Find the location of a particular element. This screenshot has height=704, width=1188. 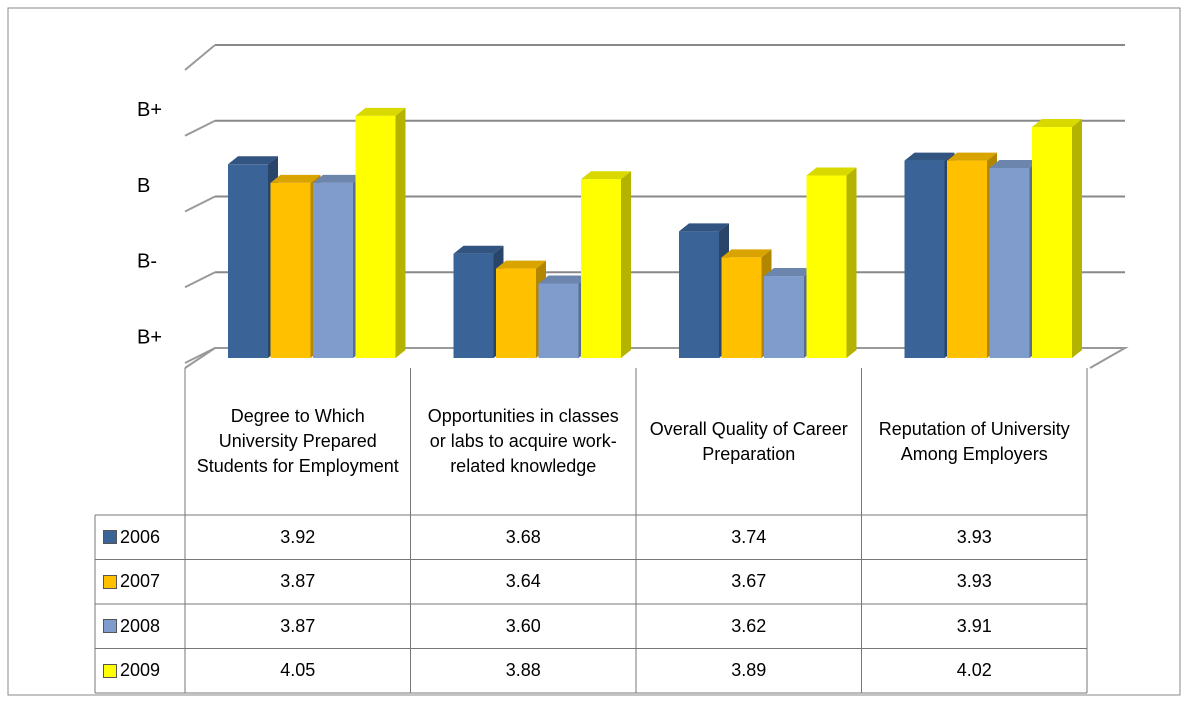

table-value: 3.89 is located at coordinates (749, 670).